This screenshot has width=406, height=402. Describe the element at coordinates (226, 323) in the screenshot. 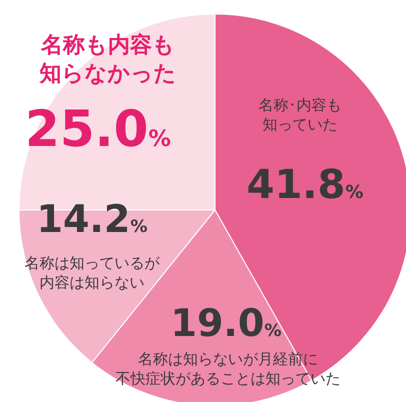

I see `data-label: 19.0%` at that location.